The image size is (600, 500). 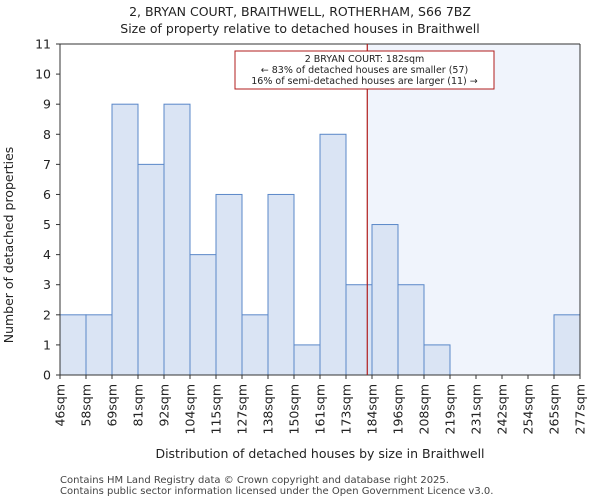 What do you see at coordinates (8, 245) in the screenshot?
I see `y-axis-label: Number of detached properties` at bounding box center [8, 245].